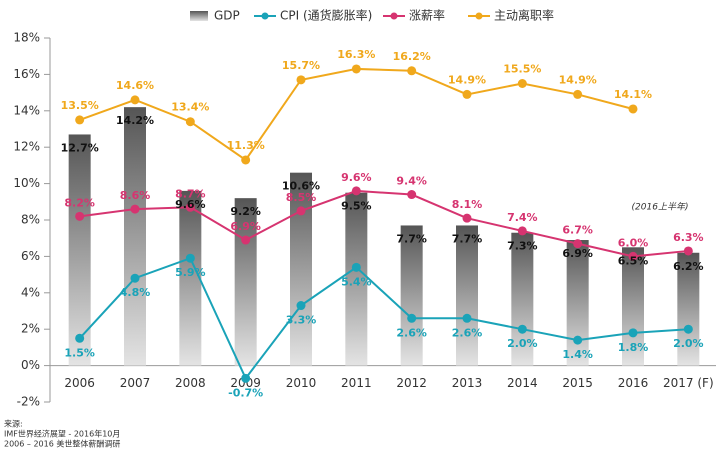 The width and height of the screenshot is (720, 475). Describe the element at coordinates (135, 195) in the screenshot. I see `data-label: 8.6%` at that location.